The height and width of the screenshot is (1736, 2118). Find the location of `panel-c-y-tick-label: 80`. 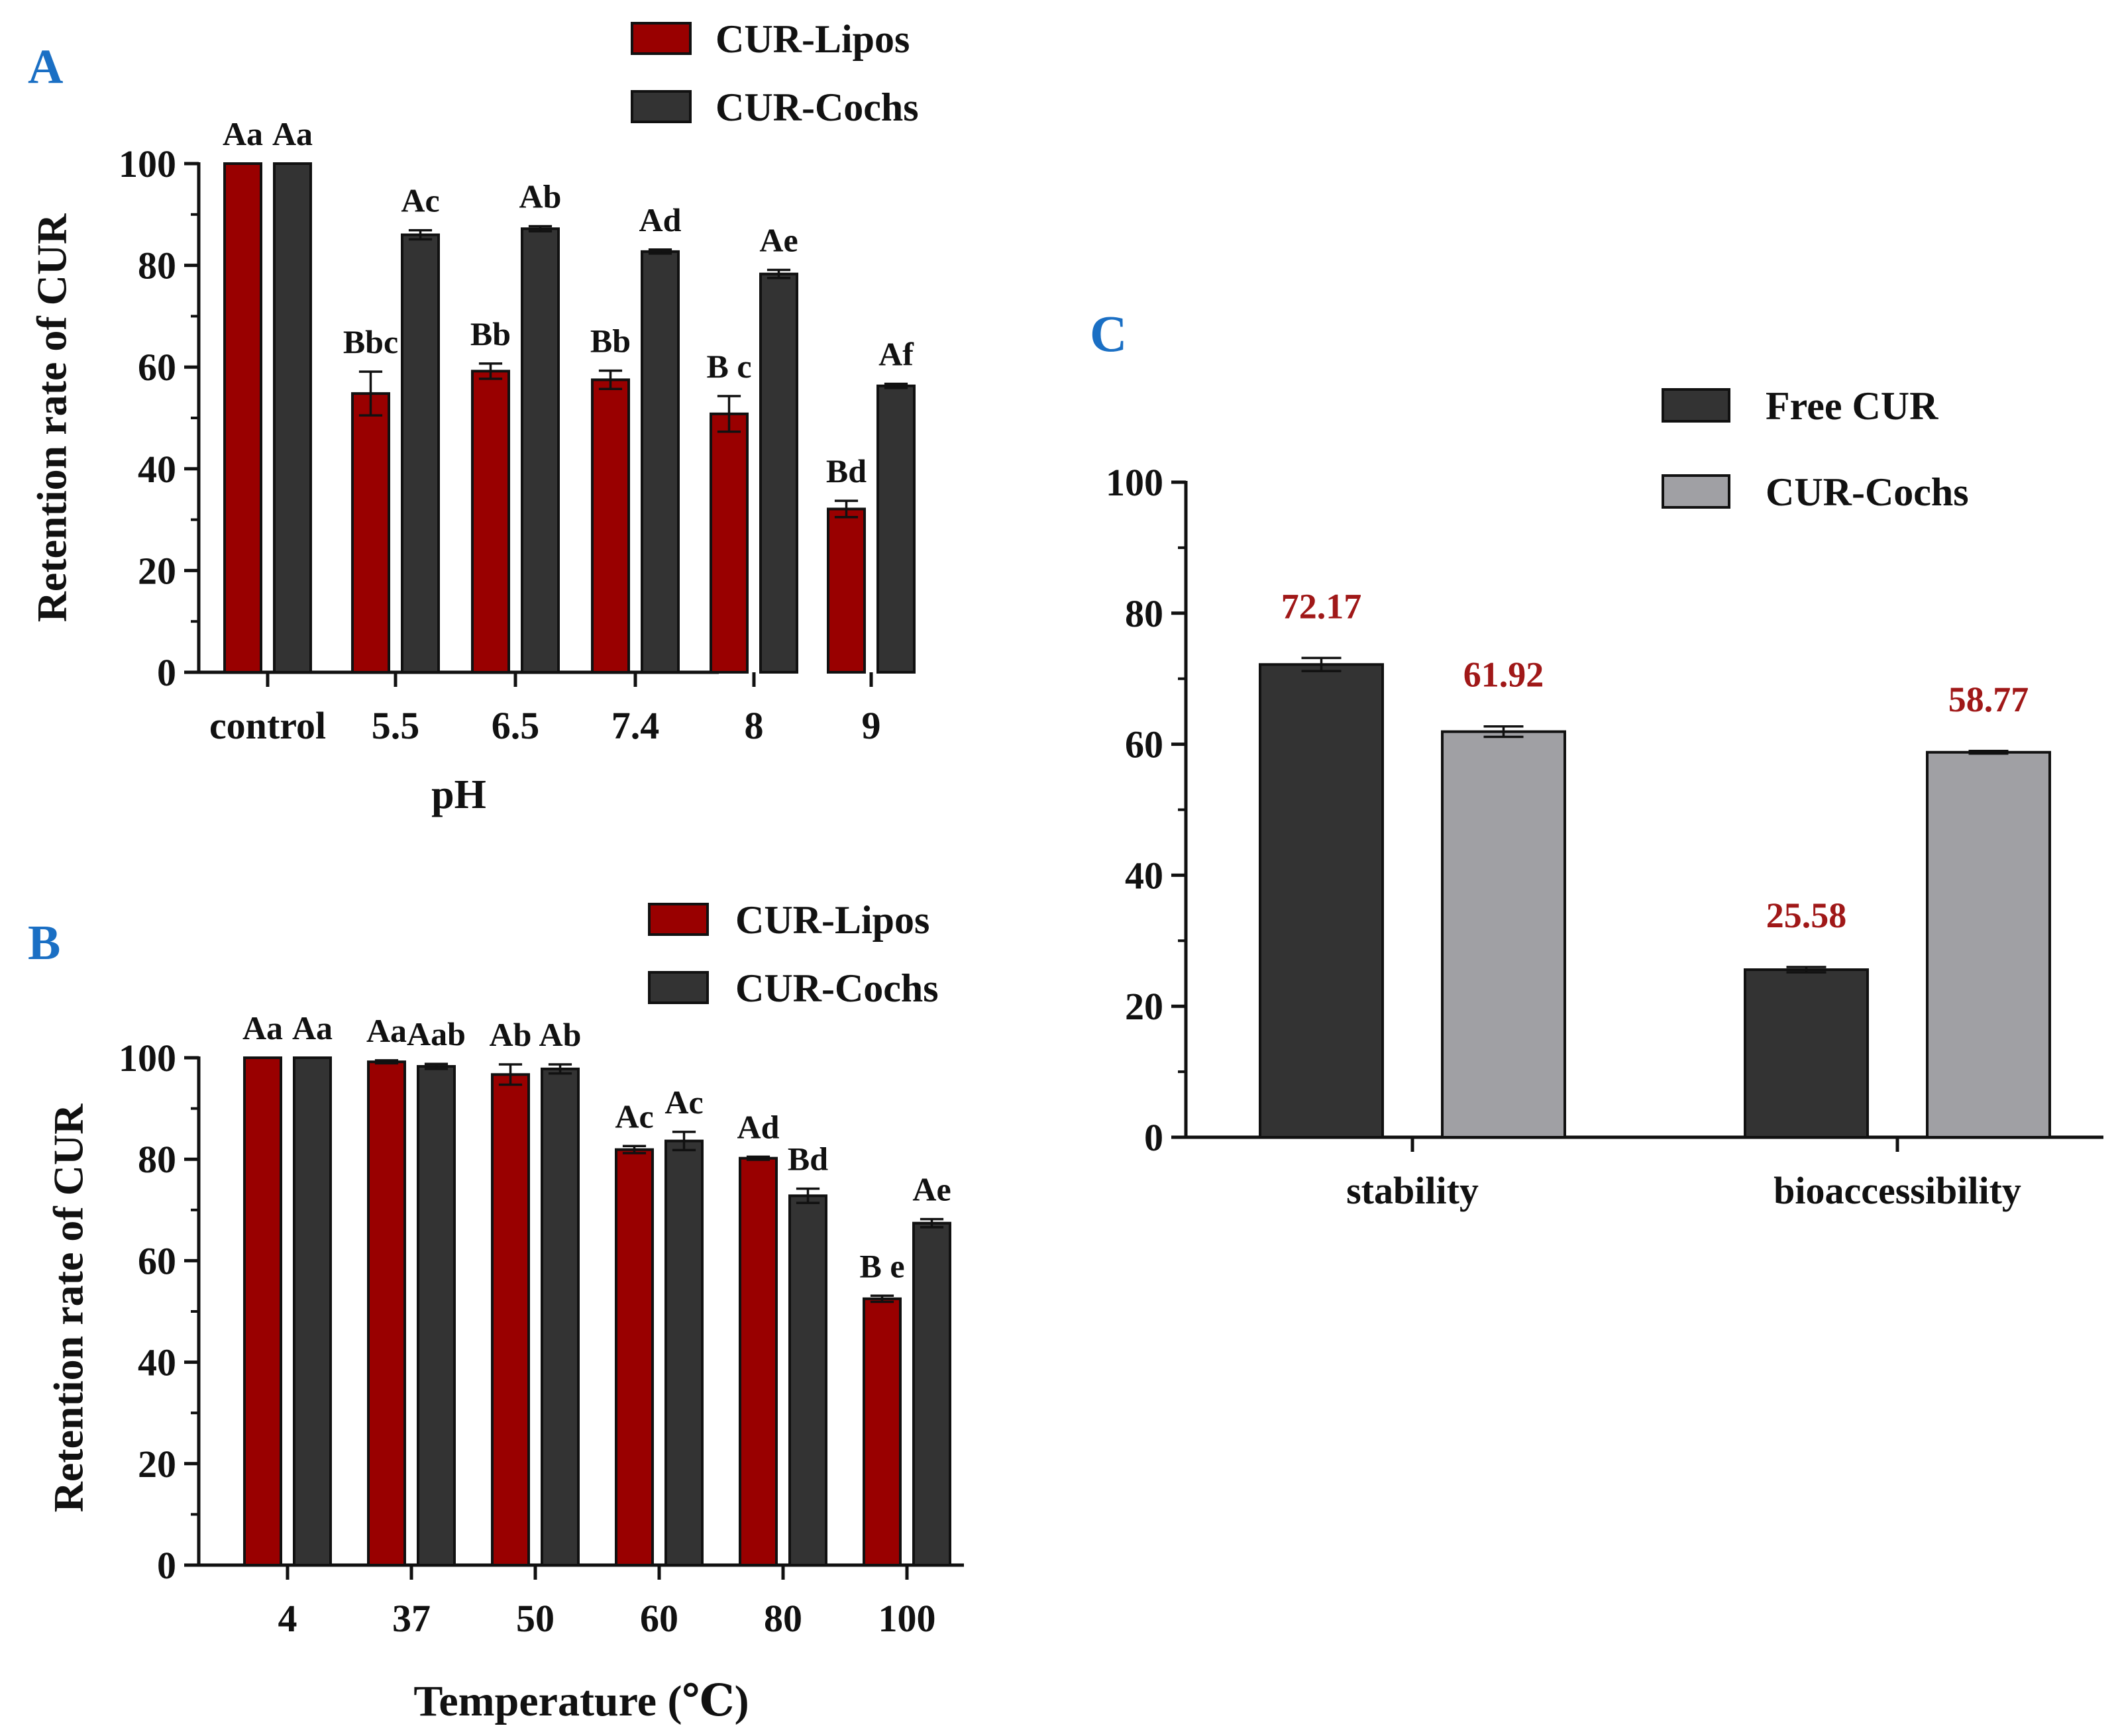

panel-c-y-tick-label: 80 is located at coordinates (1144, 613).